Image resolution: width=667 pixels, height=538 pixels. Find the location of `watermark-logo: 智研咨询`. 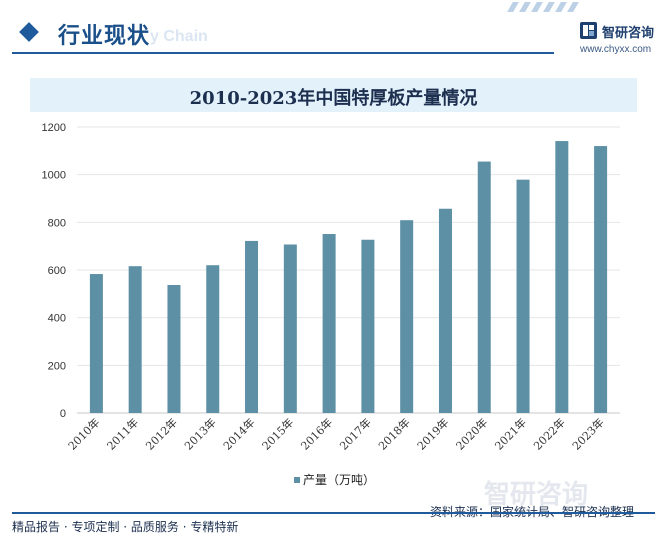

watermark-logo: 智研咨询 is located at coordinates (536, 495).